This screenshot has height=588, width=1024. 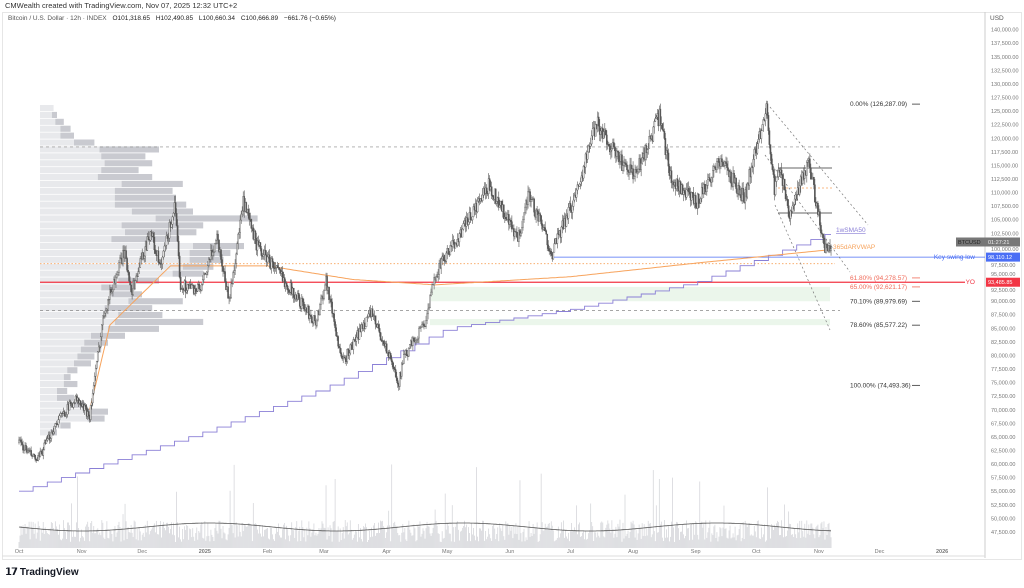 What do you see at coordinates (217, 18) in the screenshot?
I see `low-value: L100,660.34` at bounding box center [217, 18].